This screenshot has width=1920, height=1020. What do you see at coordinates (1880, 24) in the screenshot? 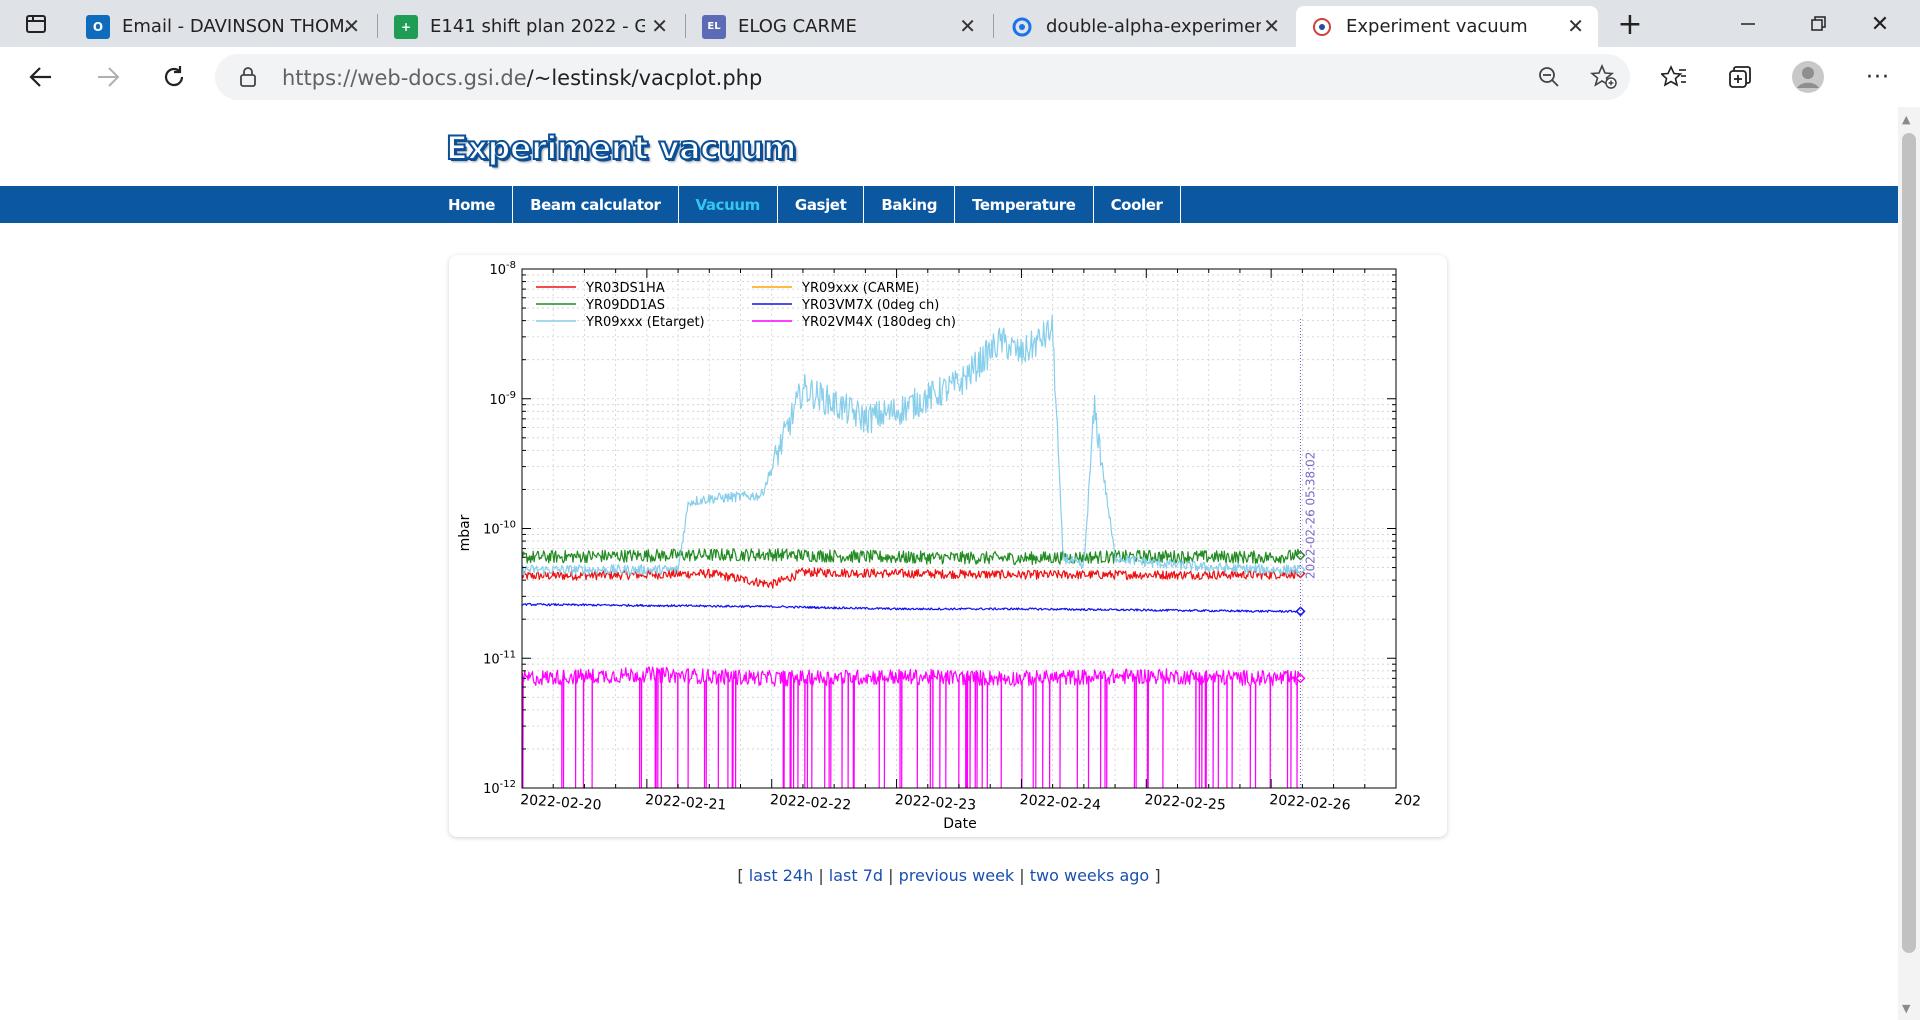
I see `close-window-icon: ✕` at bounding box center [1880, 24].